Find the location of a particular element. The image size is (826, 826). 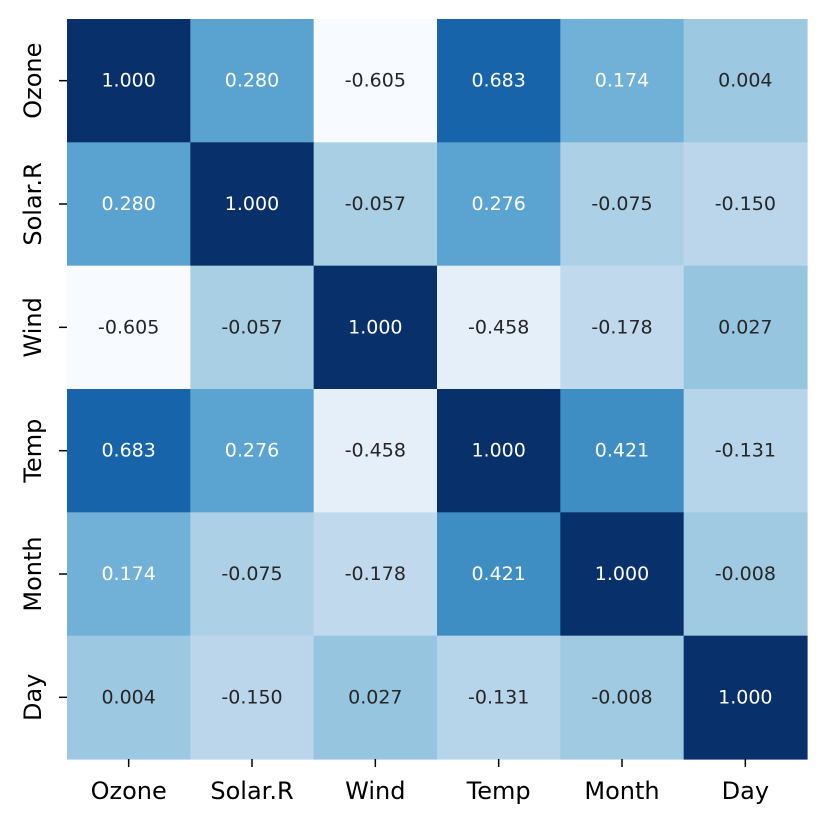

cell-value-Month-Month: 1.000 is located at coordinates (622, 574).